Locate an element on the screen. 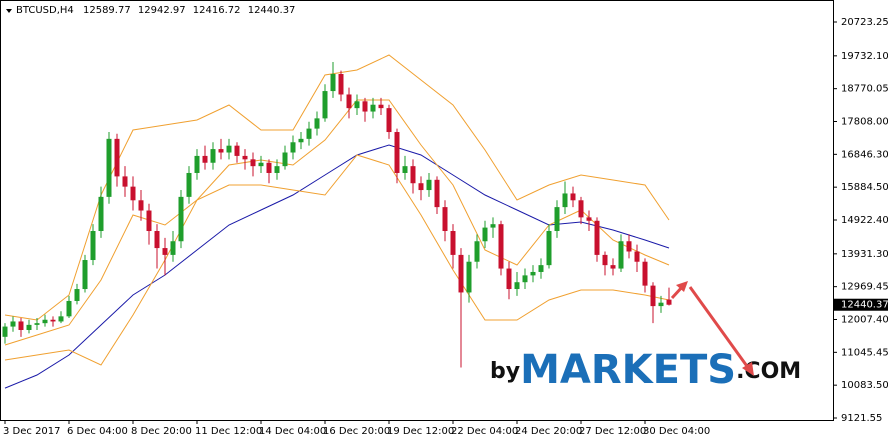 Image resolution: width=888 pixels, height=445 pixels. watermark-by: by is located at coordinates (505, 371).